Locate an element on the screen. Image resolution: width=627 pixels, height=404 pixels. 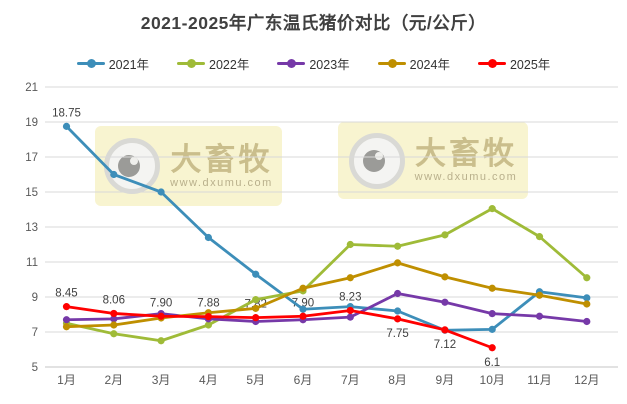
y-tick-19: 19 is located at coordinates (31, 123).